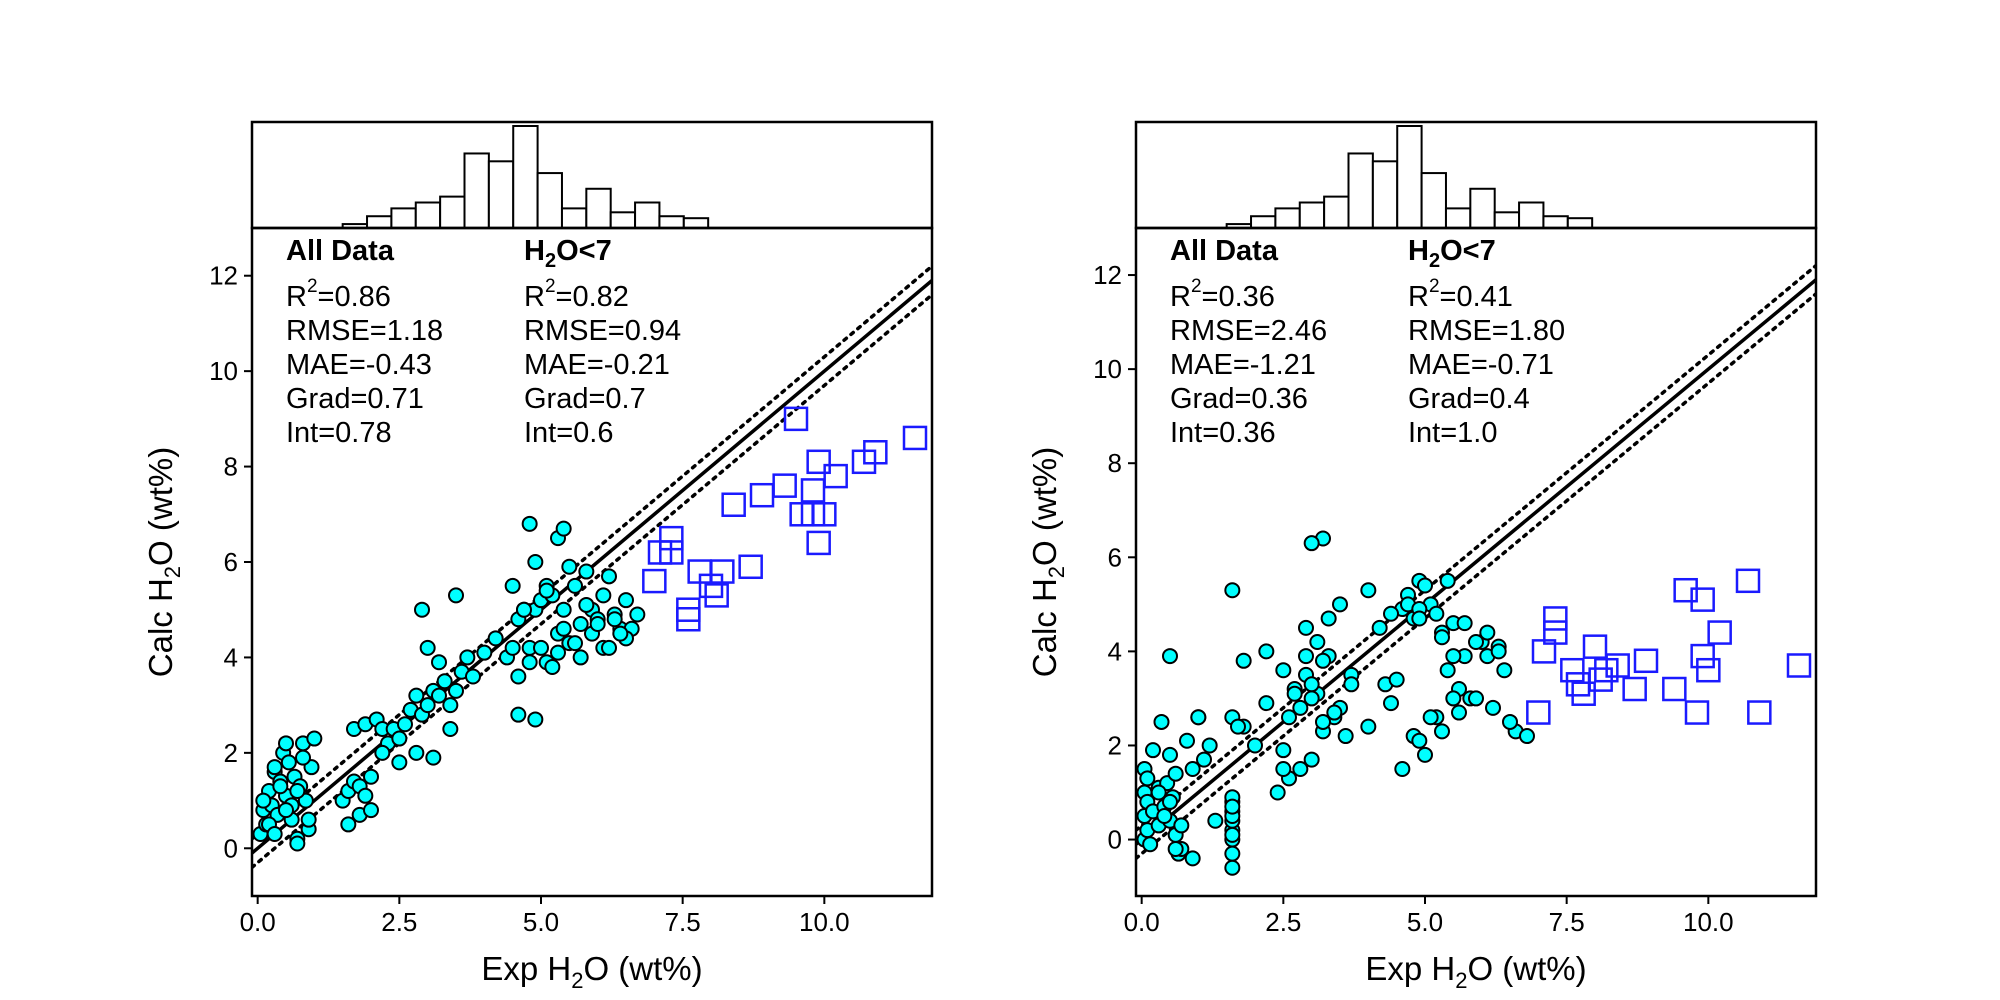  Describe the element at coordinates (163, 562) in the screenshot. I see `y-axis-label: Calc H2O (wt%)` at that location.